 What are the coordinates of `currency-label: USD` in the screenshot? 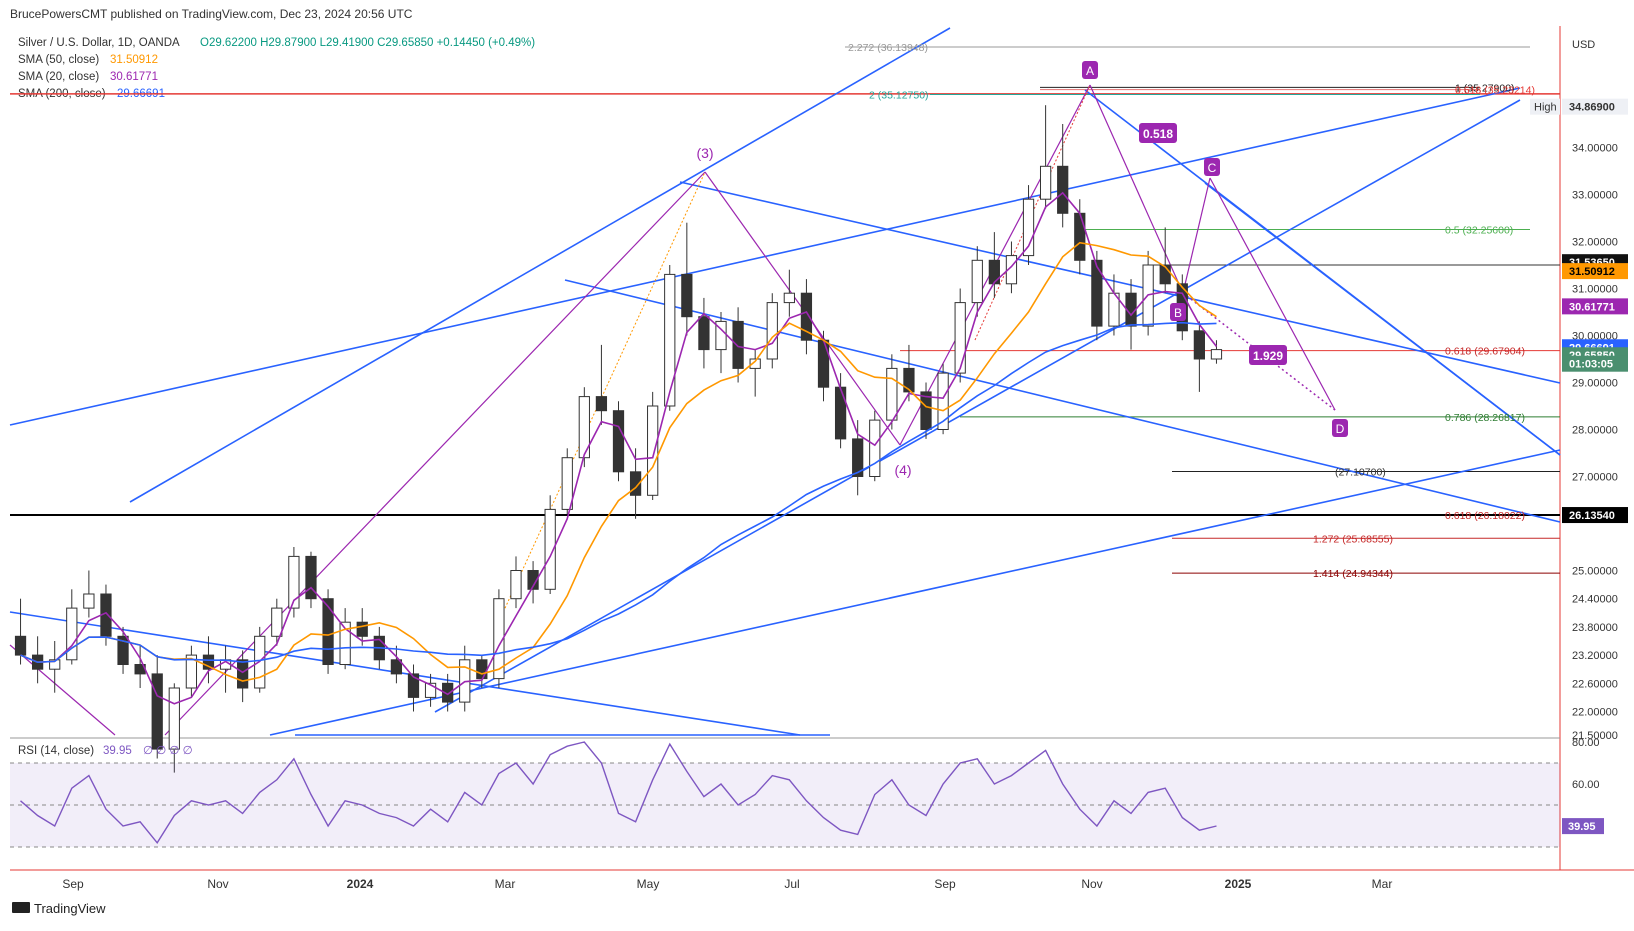 It's located at (1583, 45).